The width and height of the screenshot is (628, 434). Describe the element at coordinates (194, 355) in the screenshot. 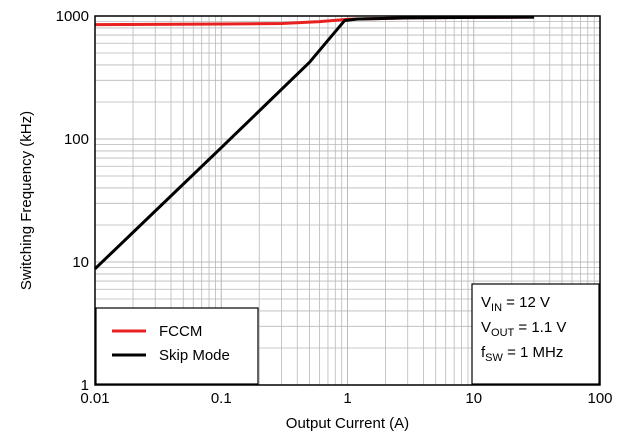

I see `legend-label: Skip Mode` at that location.